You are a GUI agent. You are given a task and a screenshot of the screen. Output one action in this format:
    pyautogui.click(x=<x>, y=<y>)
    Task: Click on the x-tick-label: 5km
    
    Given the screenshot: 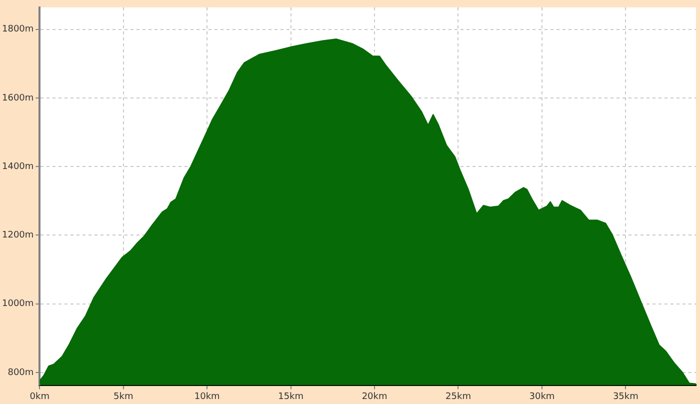 What is the action you would take?
    pyautogui.click(x=124, y=397)
    